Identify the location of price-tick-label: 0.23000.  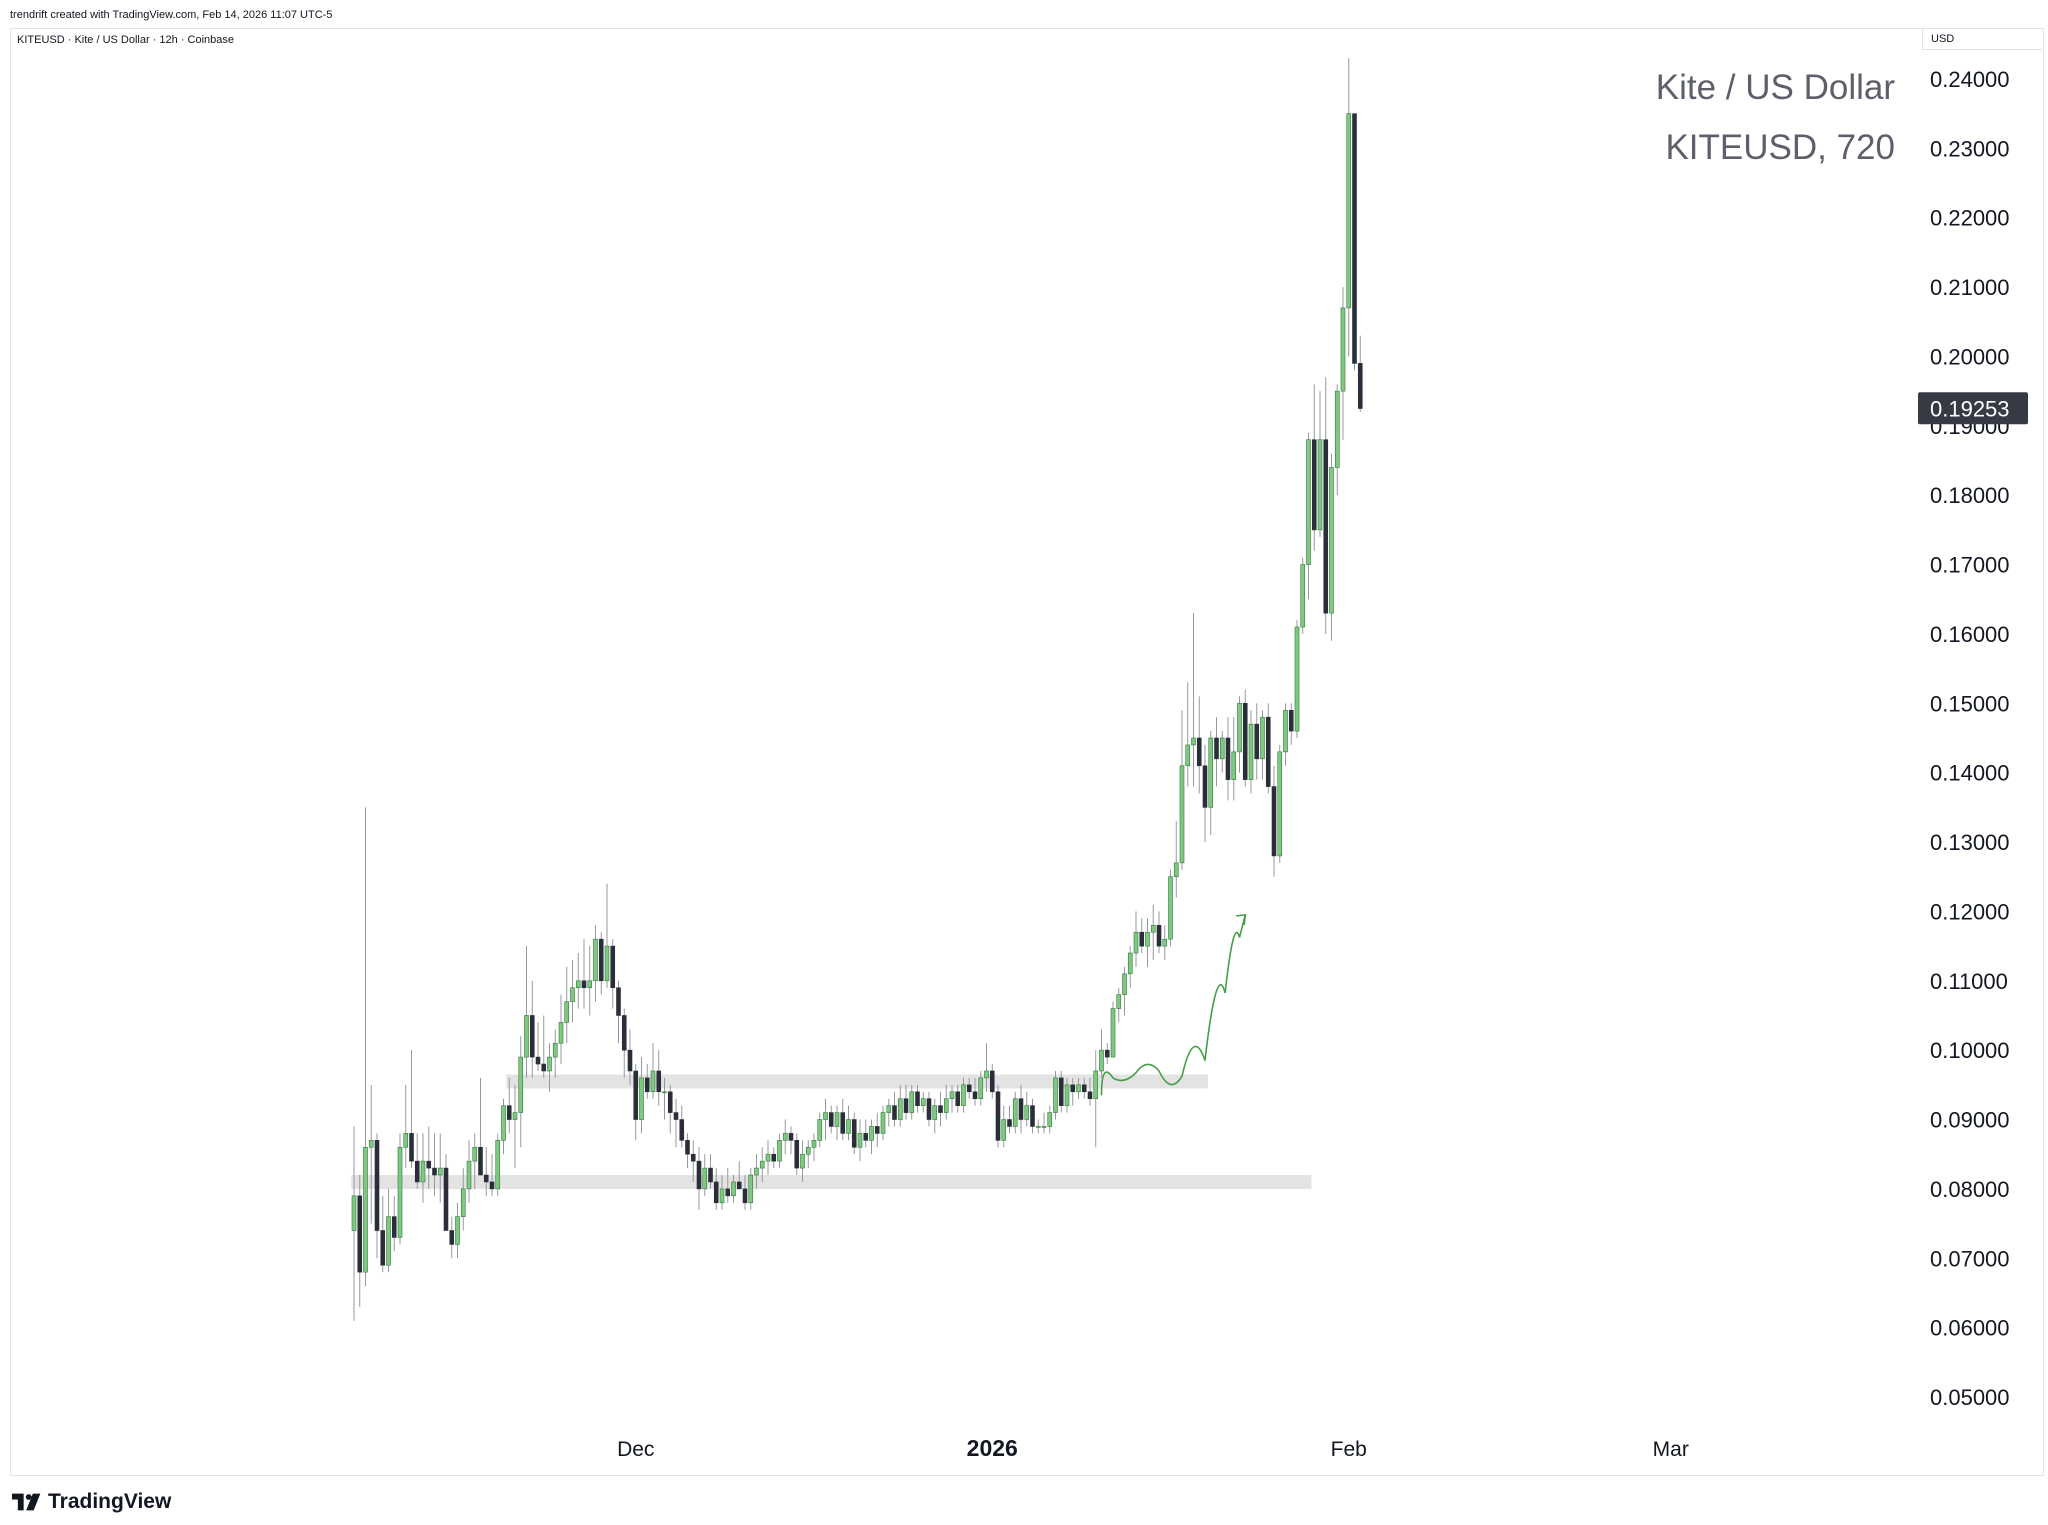
(1970, 148).